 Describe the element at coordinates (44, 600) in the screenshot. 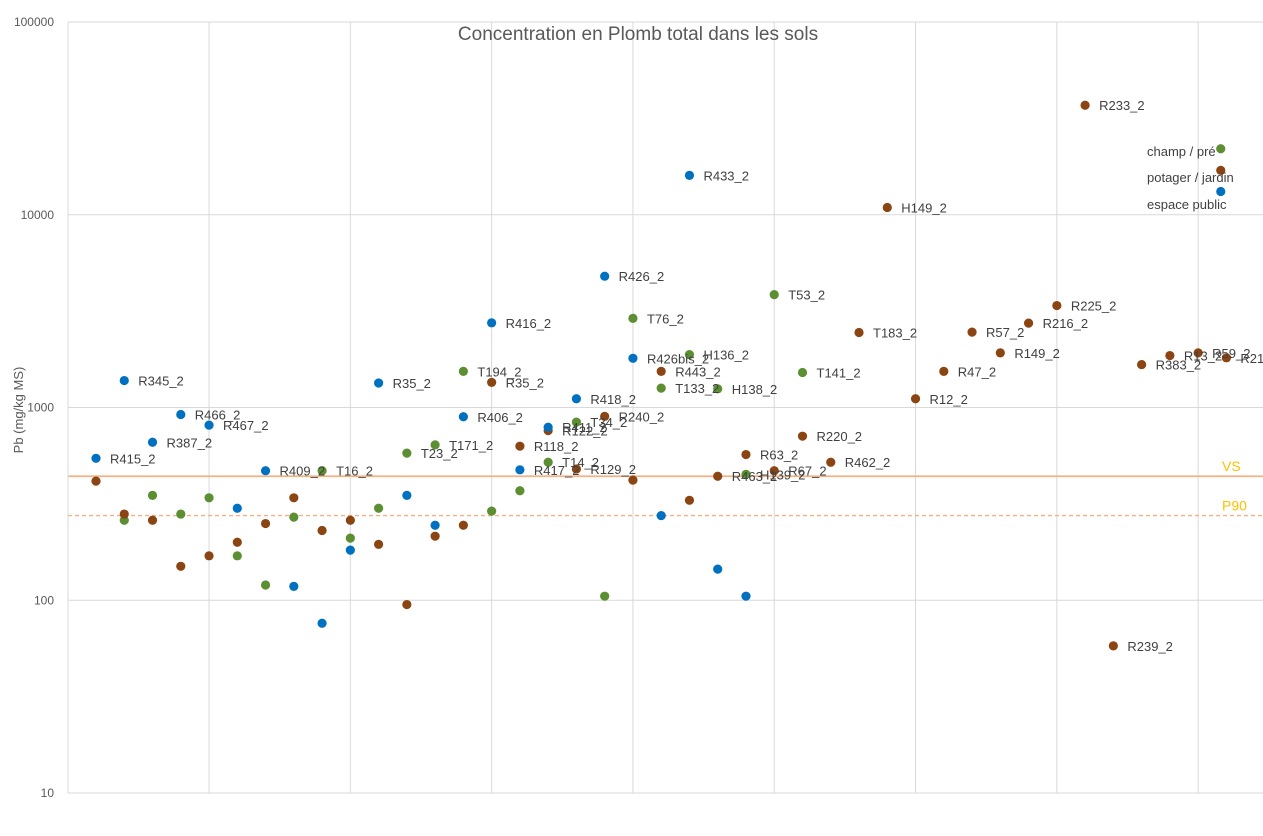

I see `y-tick-label: 100` at that location.